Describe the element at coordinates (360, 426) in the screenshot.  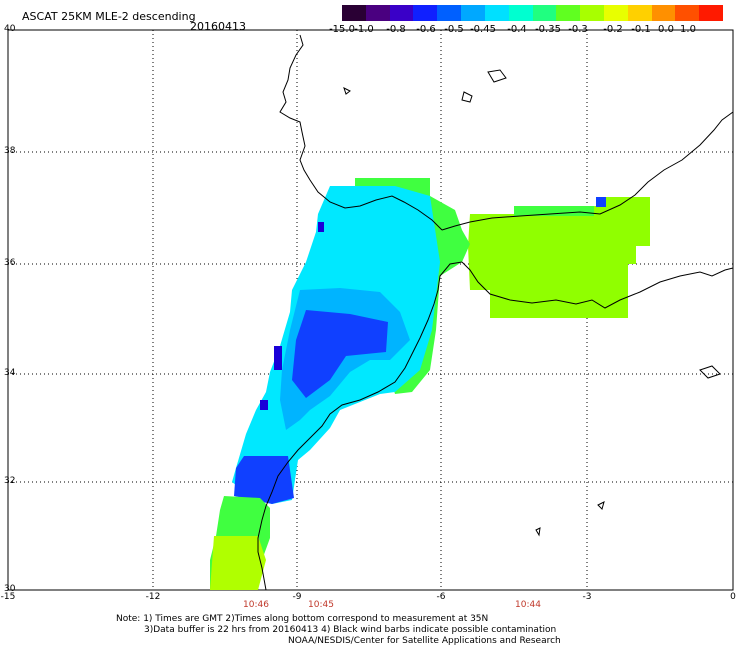
I see `africa-coast` at that location.